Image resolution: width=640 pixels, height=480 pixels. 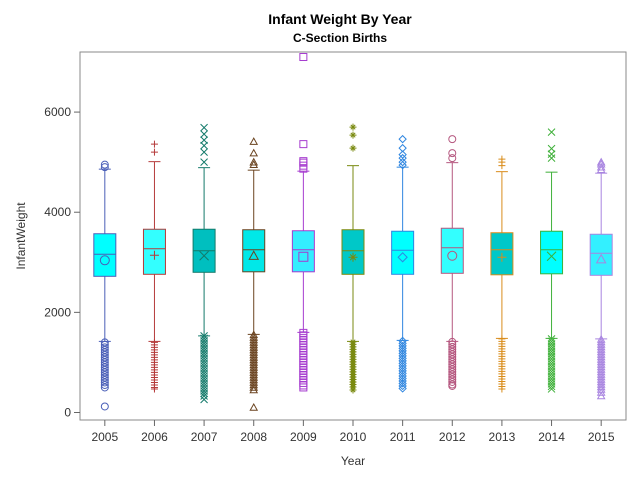 What do you see at coordinates (353, 437) in the screenshot?
I see `x-tick-label: 2010` at bounding box center [353, 437].